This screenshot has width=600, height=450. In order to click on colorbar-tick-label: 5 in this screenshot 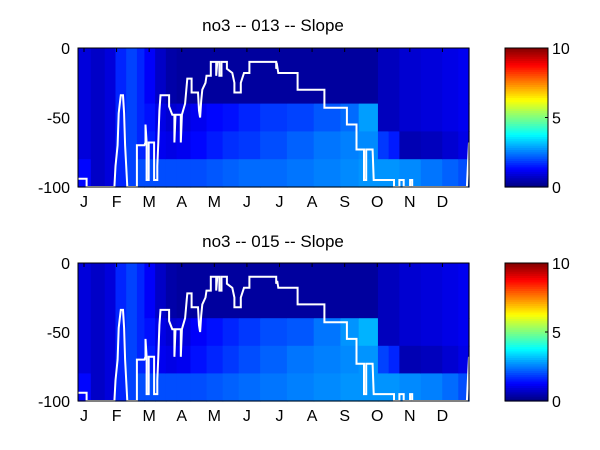, I will do `click(556, 119)`.